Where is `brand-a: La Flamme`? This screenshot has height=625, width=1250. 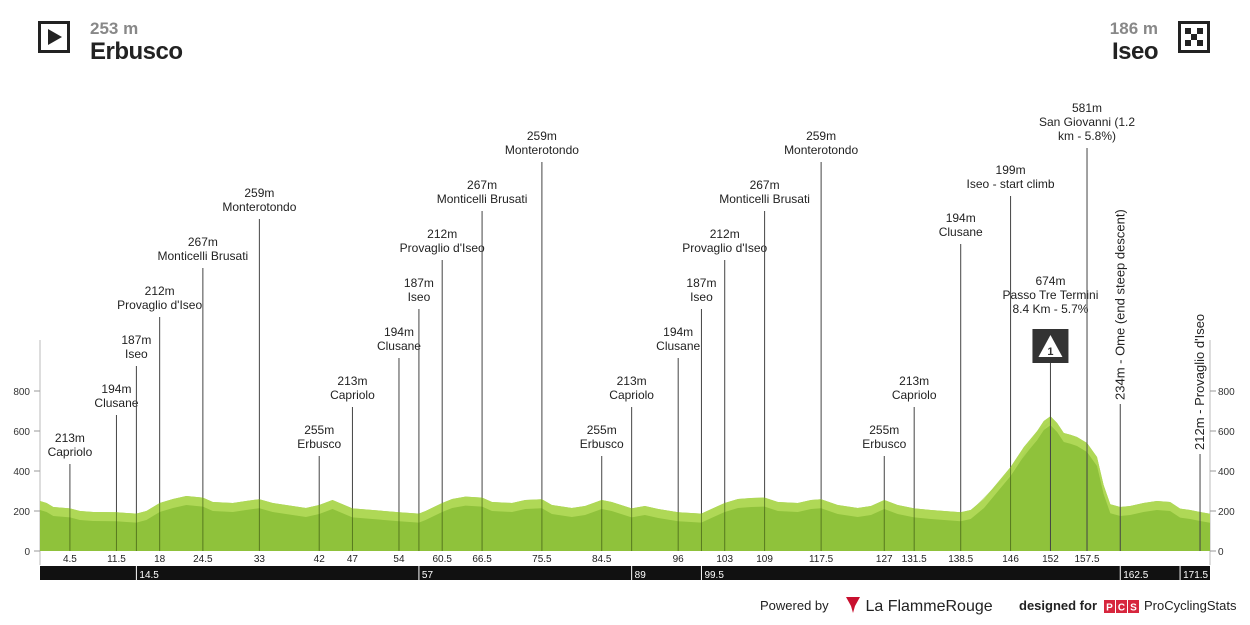
brand-a: La Flamme is located at coordinates (905, 606).